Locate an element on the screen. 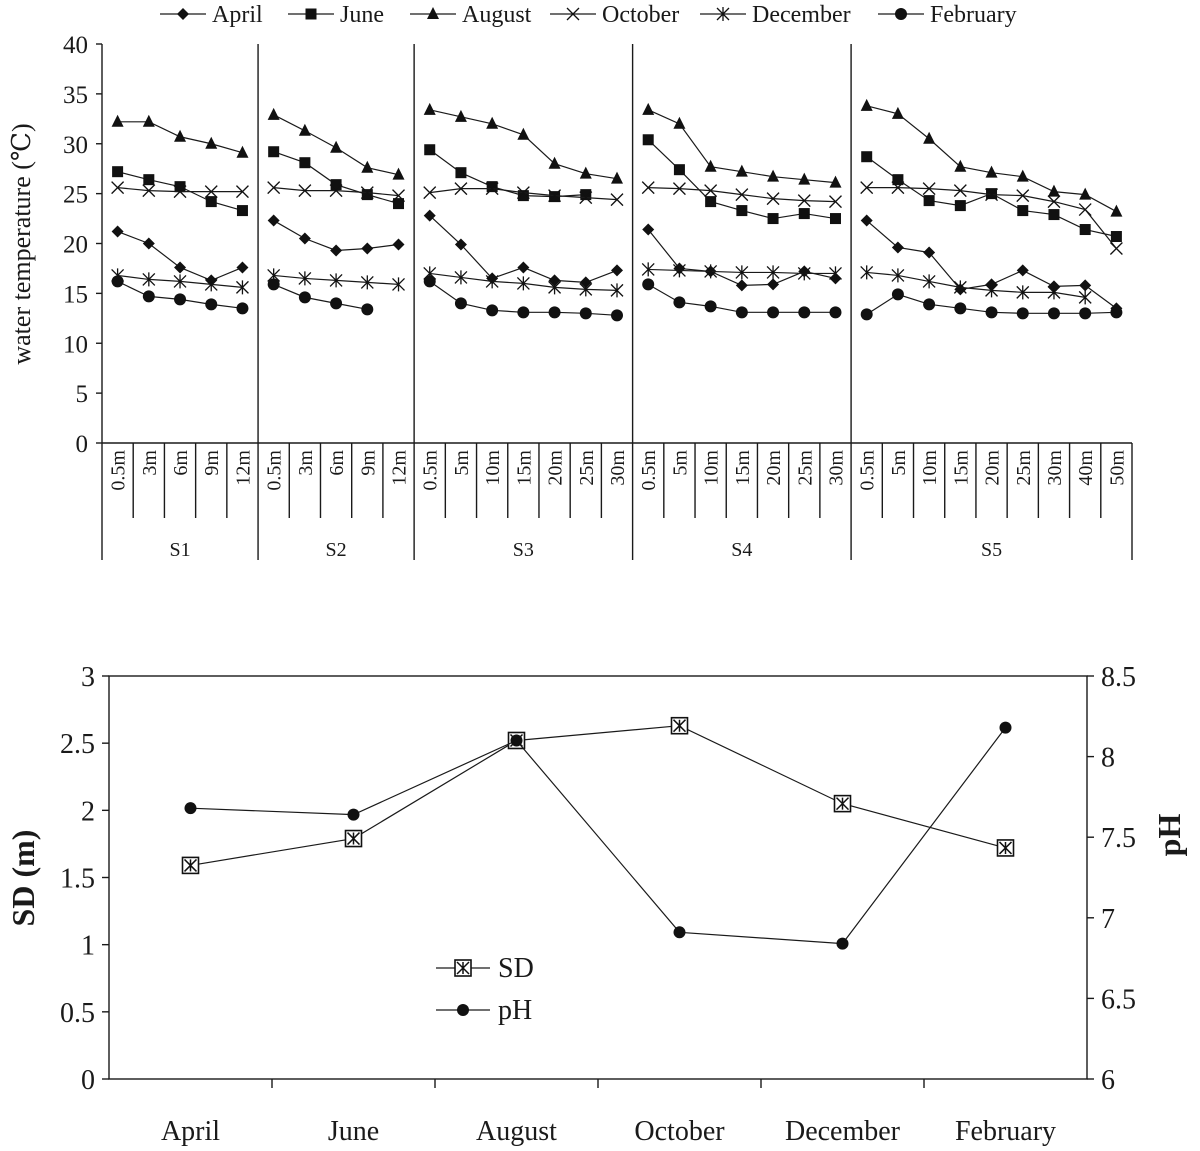 The height and width of the screenshot is (1151, 1200). point-sd is located at coordinates (353, 838).